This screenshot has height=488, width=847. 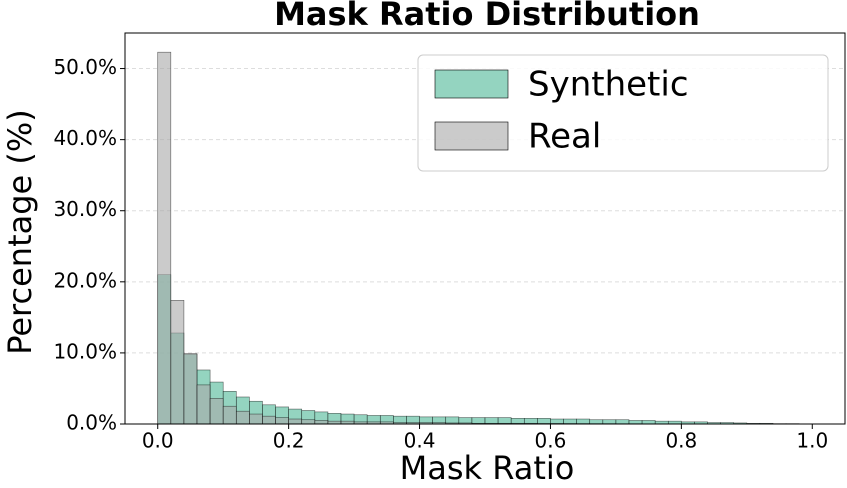 I want to click on y-tick-label: 20.0%, so click(x=85, y=280).